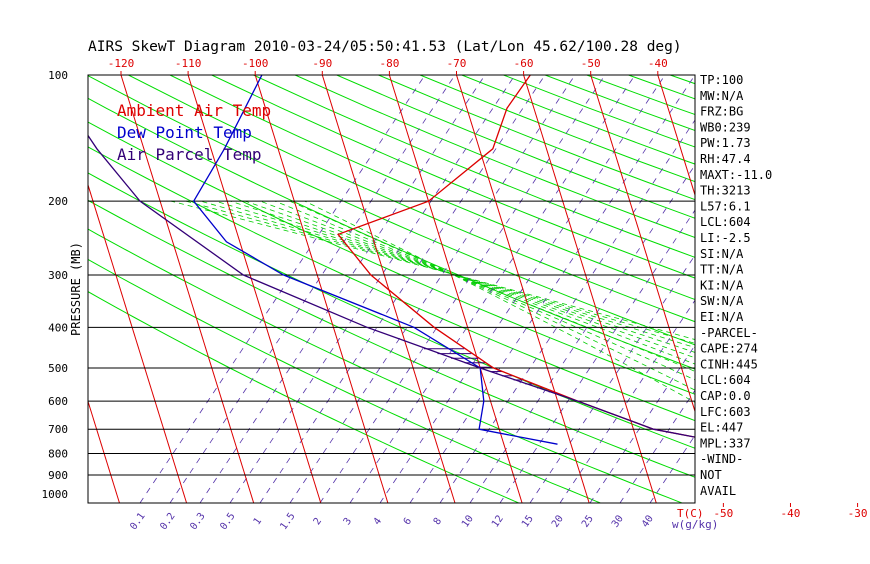  What do you see at coordinates (188, 63) in the screenshot?
I see `top-x-tick-label: -110` at bounding box center [188, 63].